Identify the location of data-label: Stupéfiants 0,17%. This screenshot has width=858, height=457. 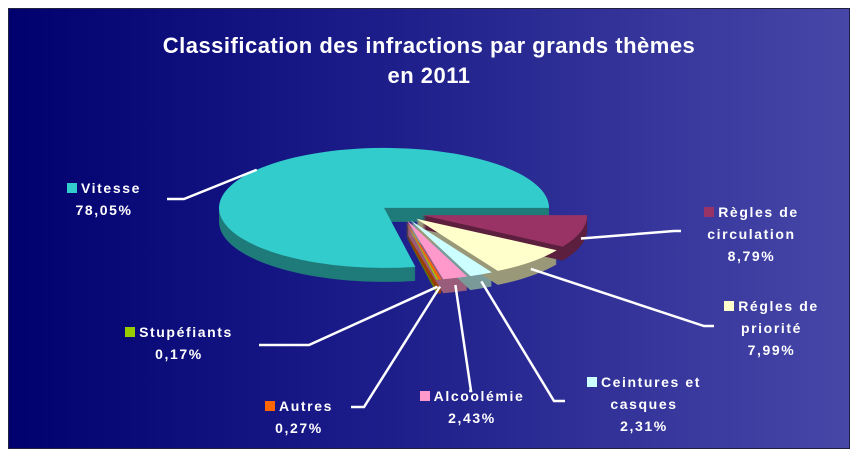
(179, 343).